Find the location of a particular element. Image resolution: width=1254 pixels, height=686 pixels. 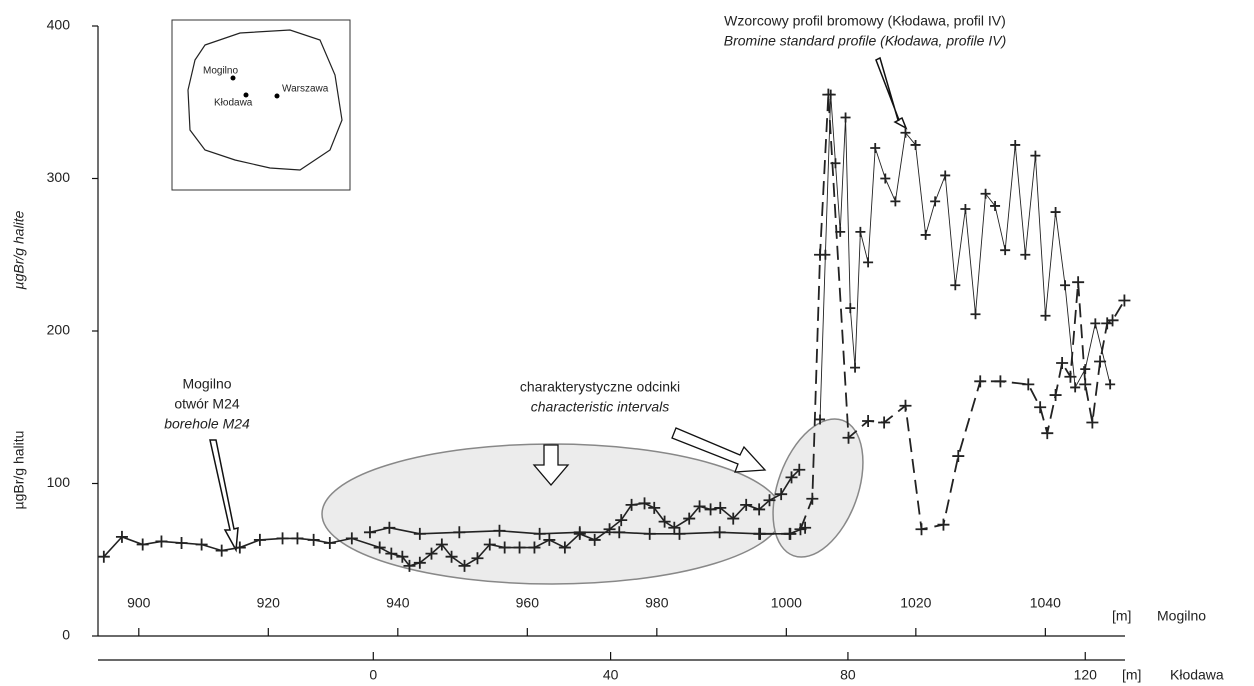

map-label: Kłodawa is located at coordinates (233, 103).